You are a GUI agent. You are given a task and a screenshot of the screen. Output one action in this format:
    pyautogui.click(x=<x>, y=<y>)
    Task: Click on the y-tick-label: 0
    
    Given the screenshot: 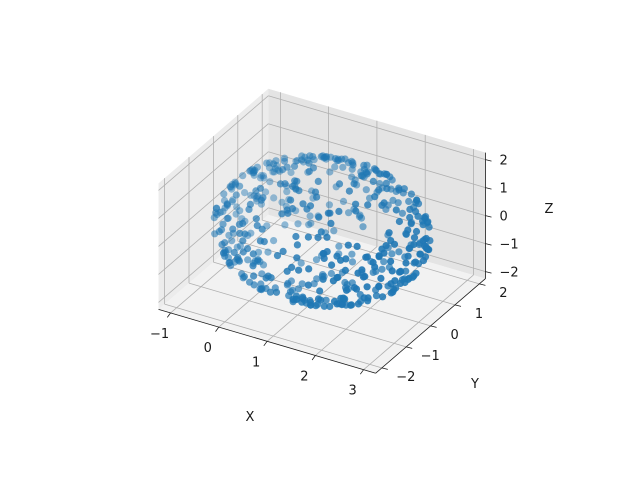 What is the action you would take?
    pyautogui.click(x=454, y=335)
    